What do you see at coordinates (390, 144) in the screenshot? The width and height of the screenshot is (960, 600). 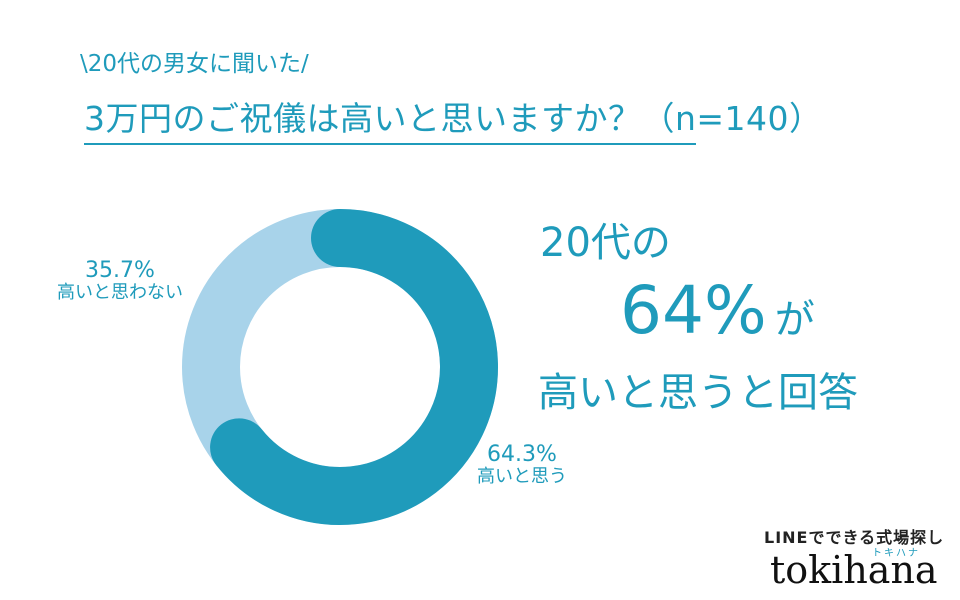 I see `title-underline` at bounding box center [390, 144].